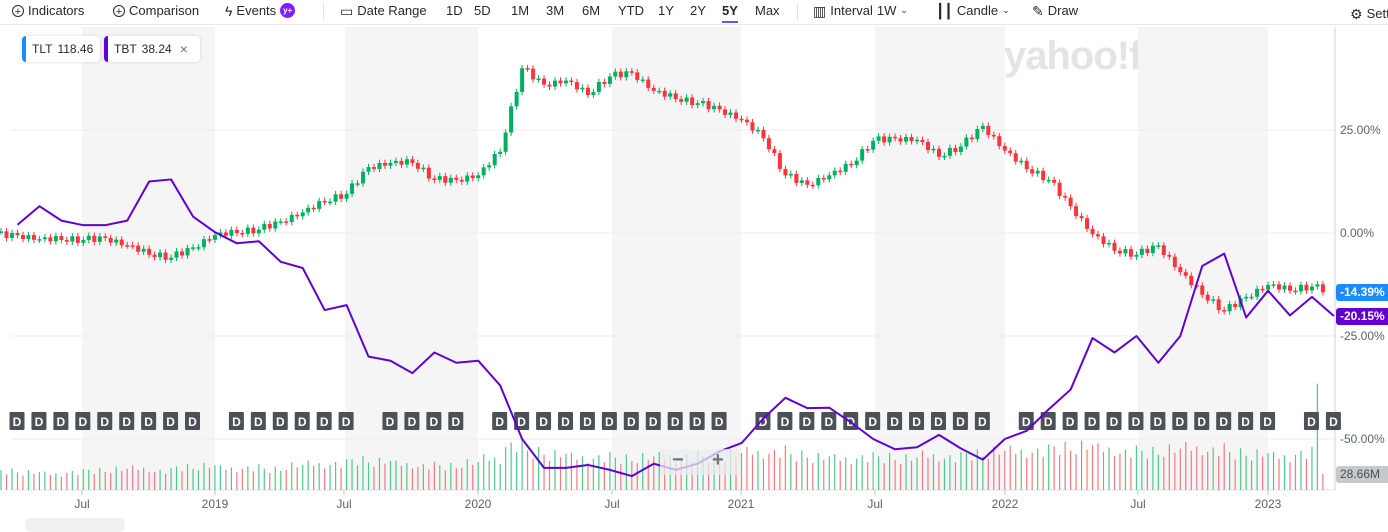 This screenshot has width=1388, height=532. I want to click on legend-chip-tlt: TLT 118.46, so click(61, 49).